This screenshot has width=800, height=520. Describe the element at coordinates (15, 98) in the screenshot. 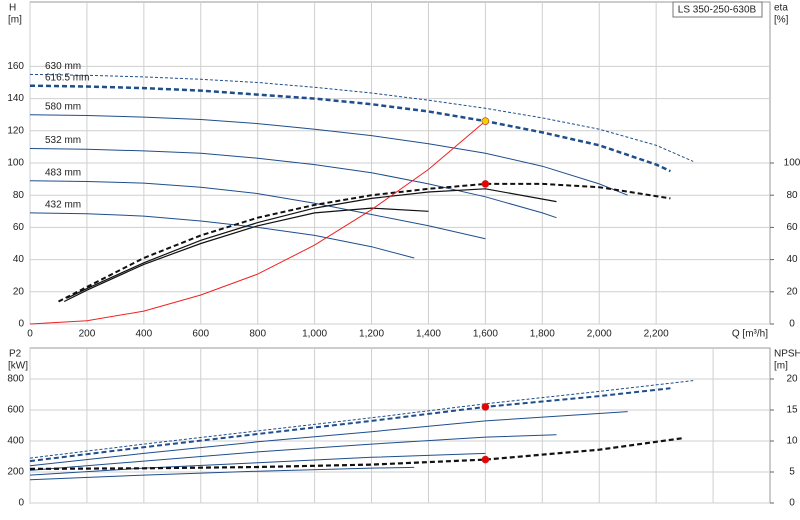

I see `y-tick-label: 140` at that location.